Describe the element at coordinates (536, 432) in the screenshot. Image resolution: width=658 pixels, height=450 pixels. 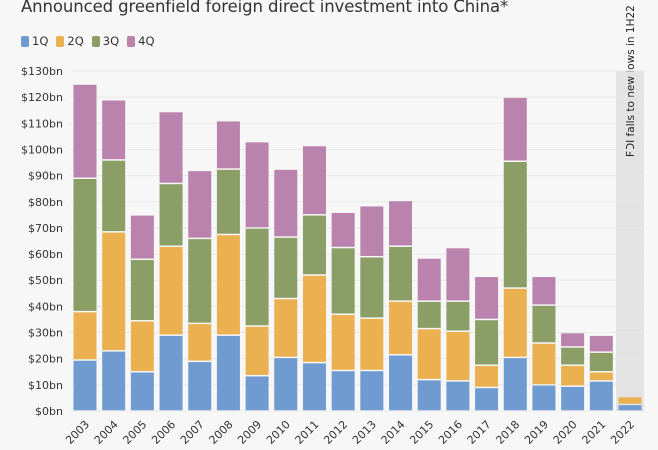
I see `x-tick-label: 2019` at that location.